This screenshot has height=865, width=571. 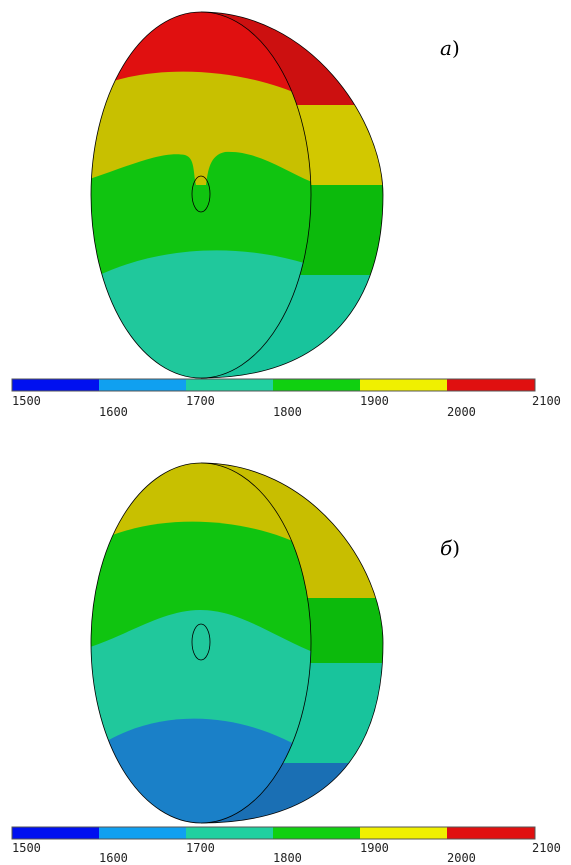 What do you see at coordinates (286, 845) in the screenshot?
I see `color-scale-b: 1500 1600 1700 1800 1900 2000 2100` at bounding box center [286, 845].